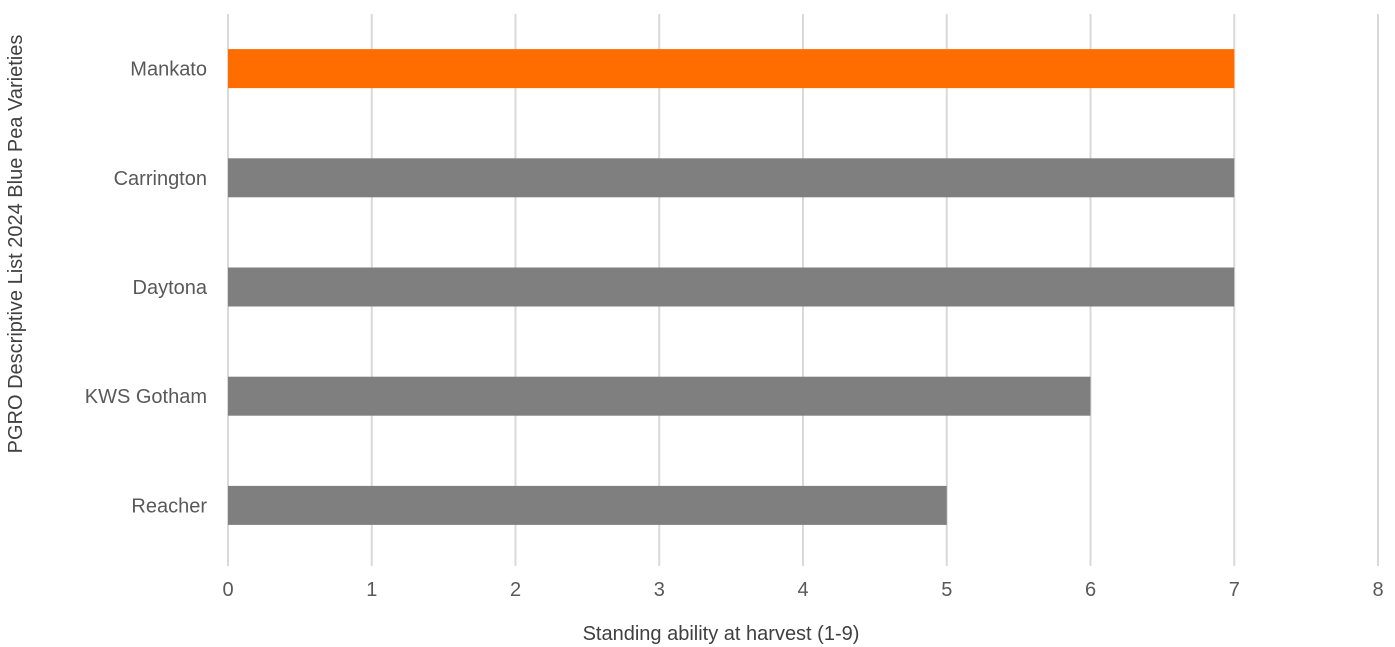 The width and height of the screenshot is (1395, 647). I want to click on x-tick-label: 4, so click(802, 590).